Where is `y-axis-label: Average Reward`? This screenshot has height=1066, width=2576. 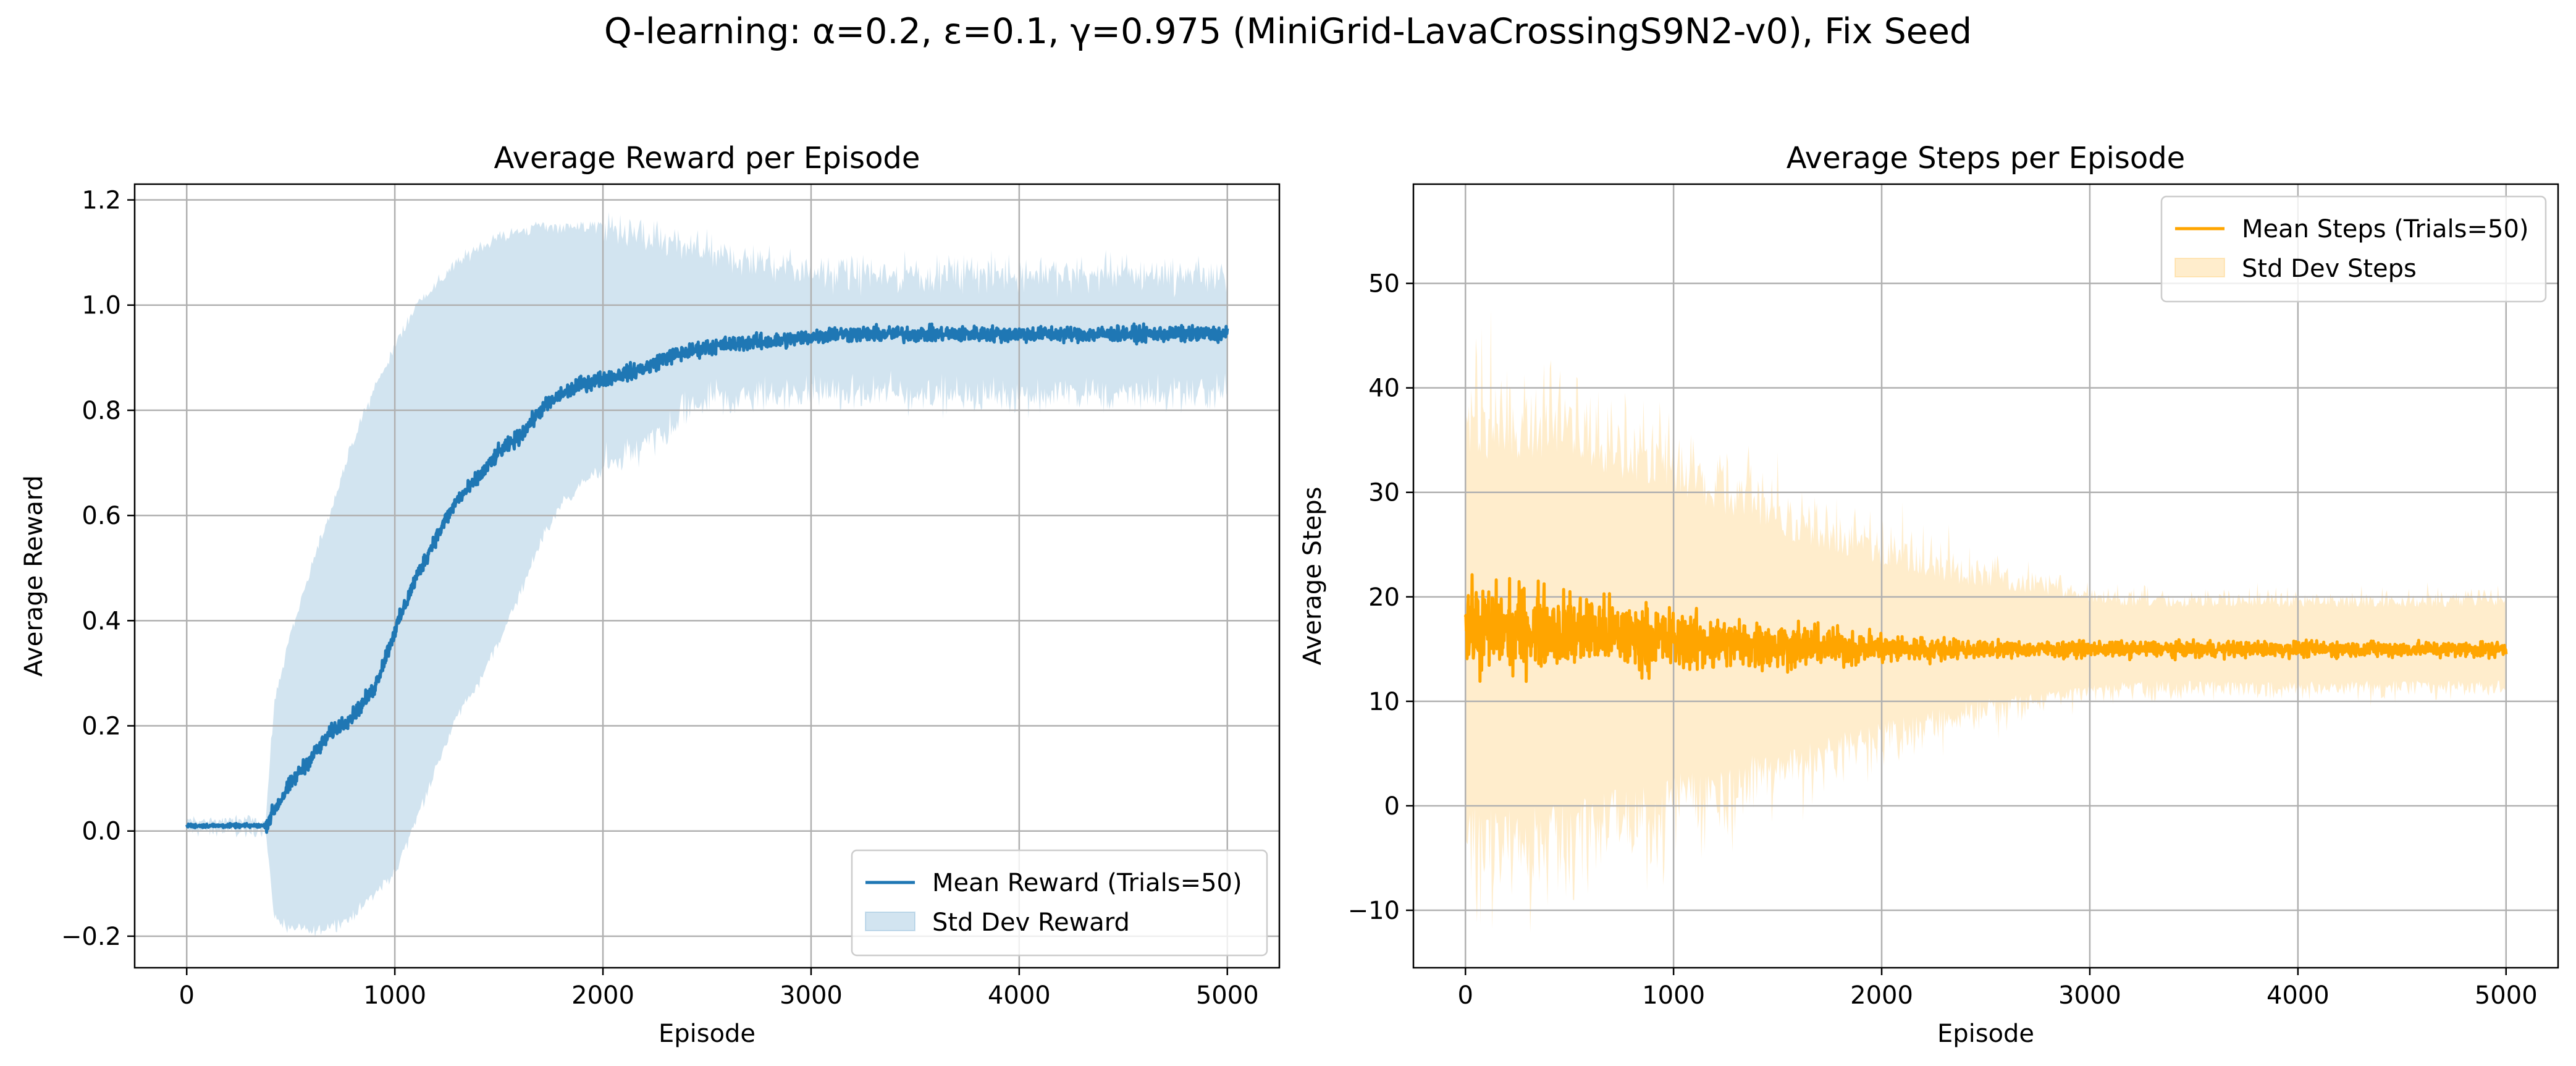 y-axis-label: Average Reward is located at coordinates (34, 576).